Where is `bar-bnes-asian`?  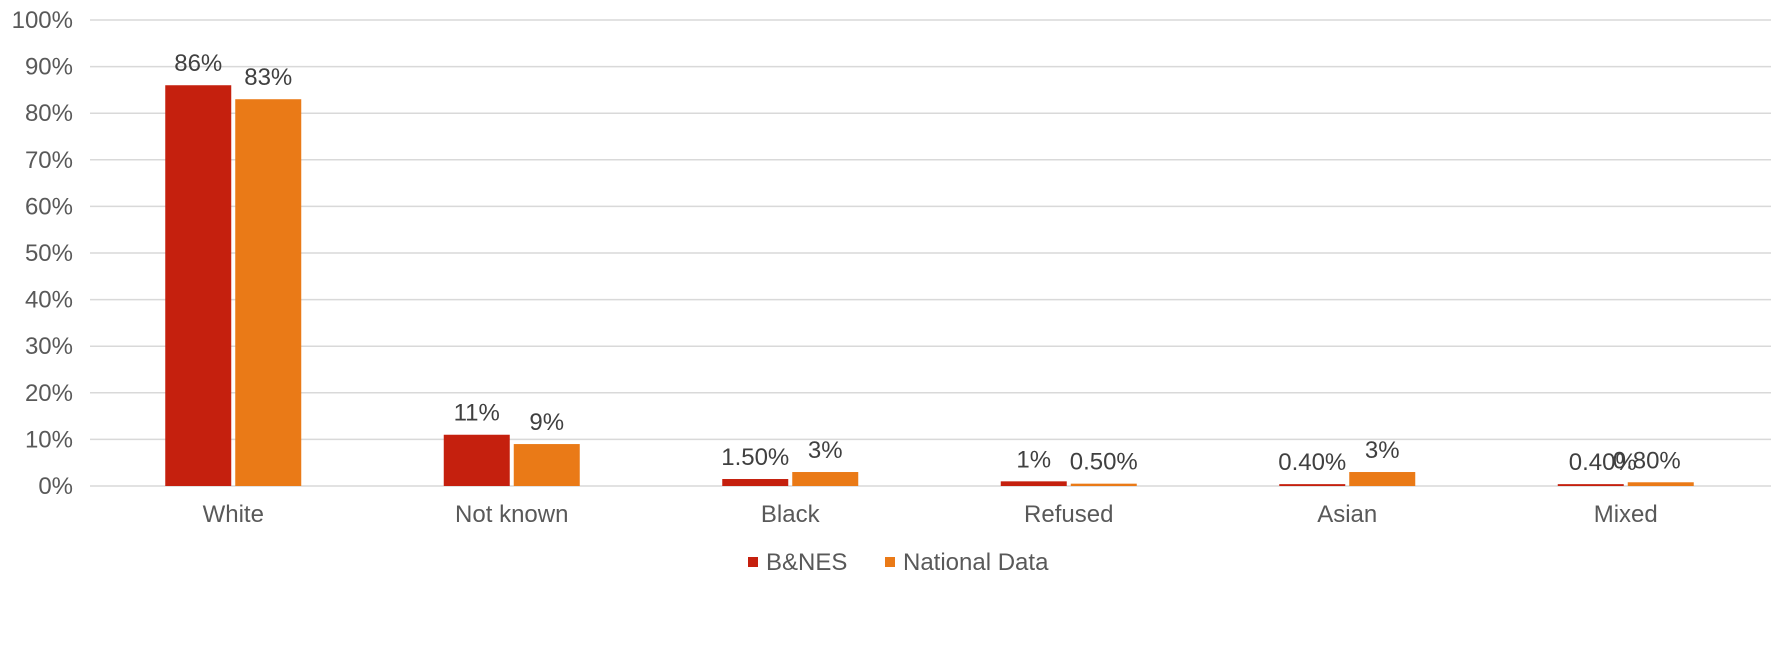 bar-bnes-asian is located at coordinates (1312, 485).